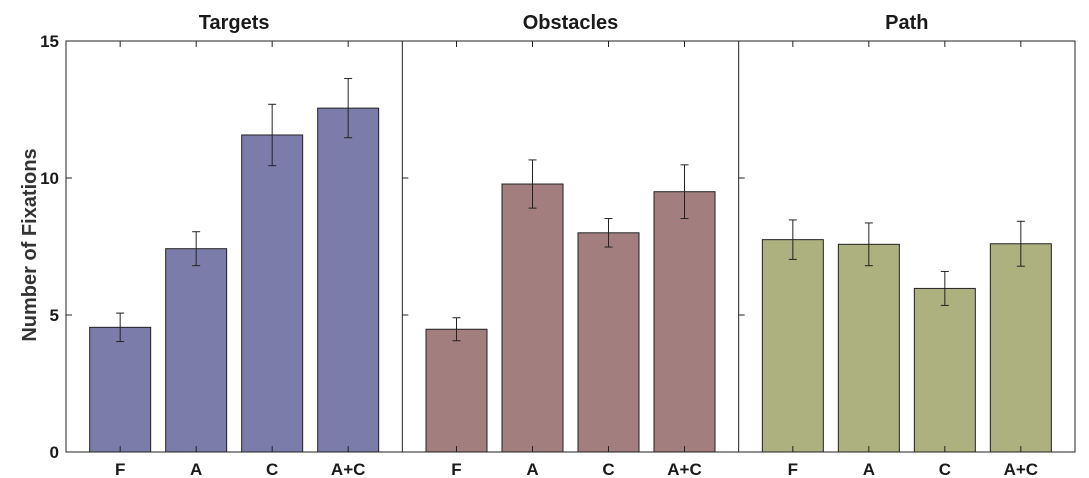  Describe the element at coordinates (944, 370) in the screenshot. I see `bar-path-c` at that location.